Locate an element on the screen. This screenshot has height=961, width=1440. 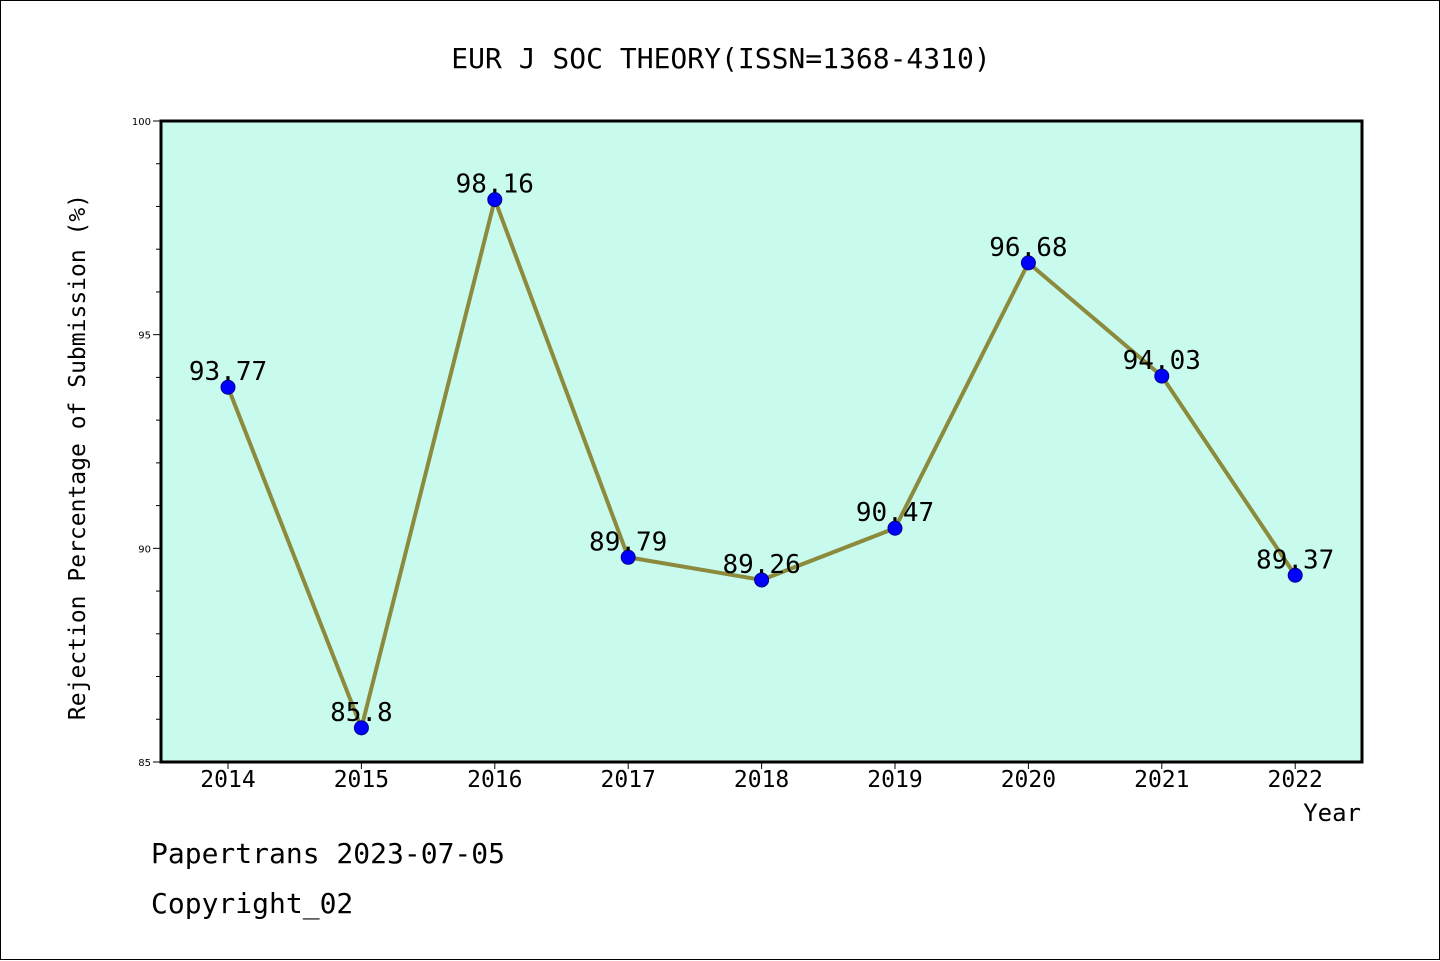
x-axis: 2014 2015 2016 2017 2018 2019 2020 2021 2022 is located at coordinates (761, 777).